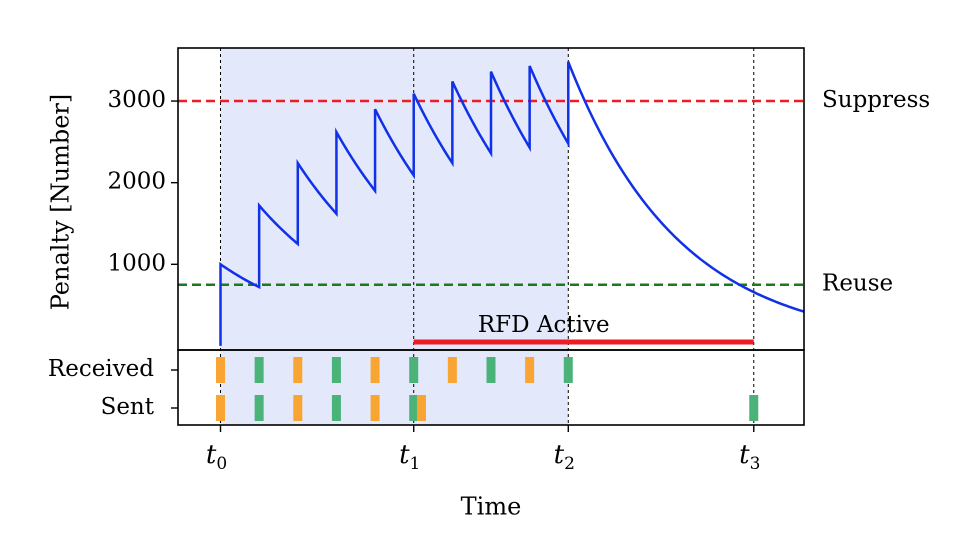 Image resolution: width=978 pixels, height=554 pixels. What do you see at coordinates (136, 100) in the screenshot?
I see `y-tick-label-3000: 3000` at bounding box center [136, 100].